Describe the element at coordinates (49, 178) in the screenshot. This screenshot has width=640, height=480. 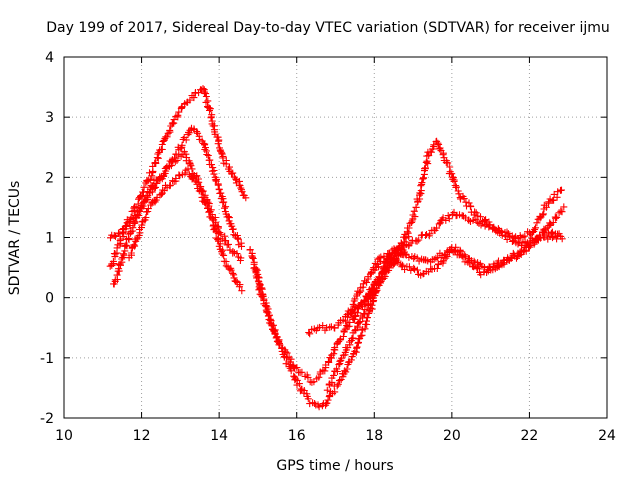
I see `y-tick-label: 2` at that location.